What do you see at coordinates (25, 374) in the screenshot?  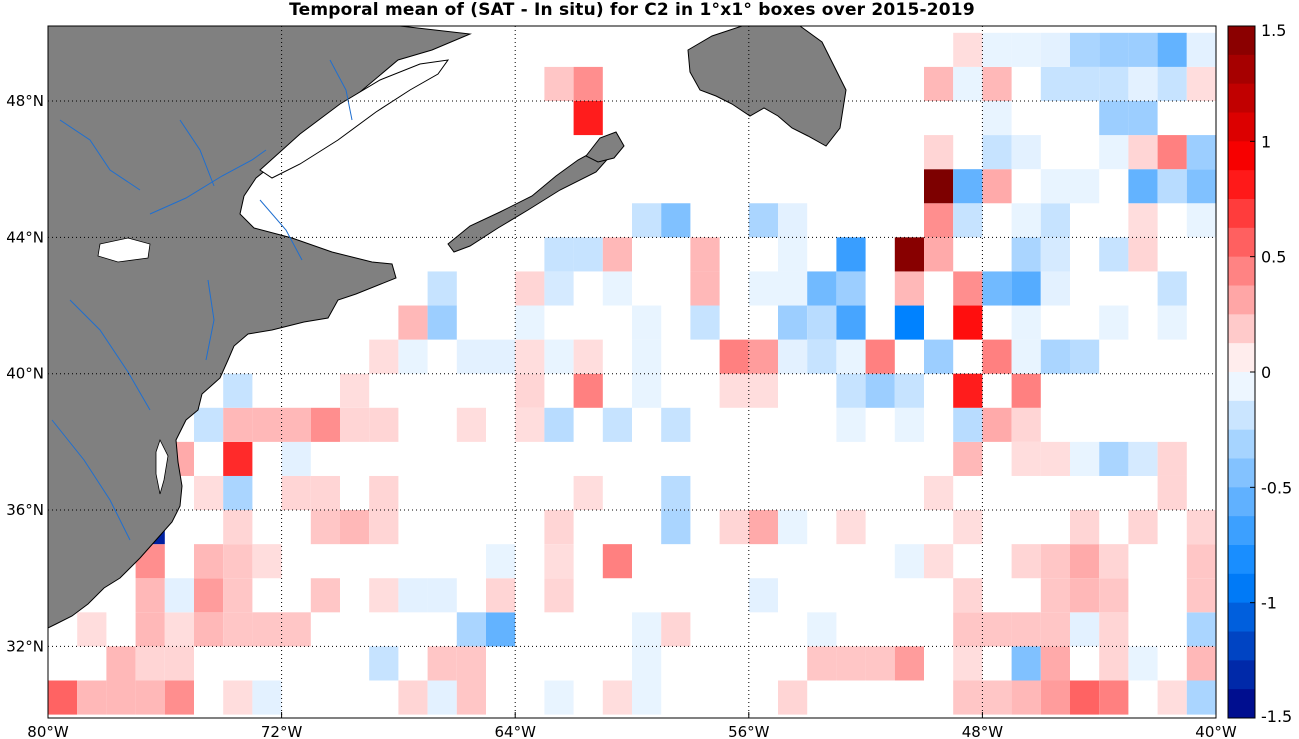 I see `lat-tick-label: 40°N` at bounding box center [25, 374].